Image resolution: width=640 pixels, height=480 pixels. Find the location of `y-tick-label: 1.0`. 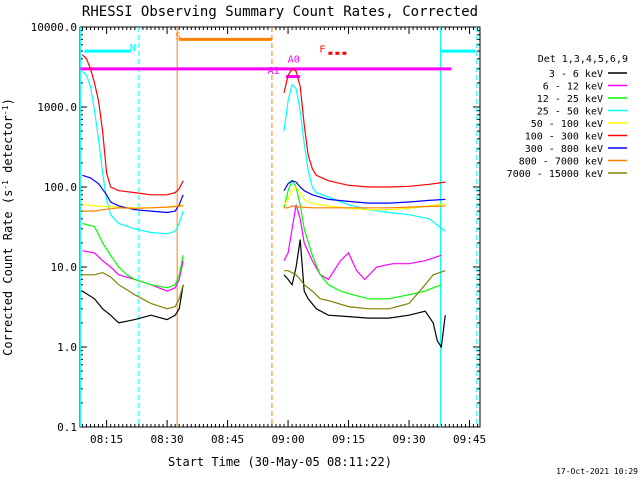

y-tick-label: 1.0 is located at coordinates (67, 347).